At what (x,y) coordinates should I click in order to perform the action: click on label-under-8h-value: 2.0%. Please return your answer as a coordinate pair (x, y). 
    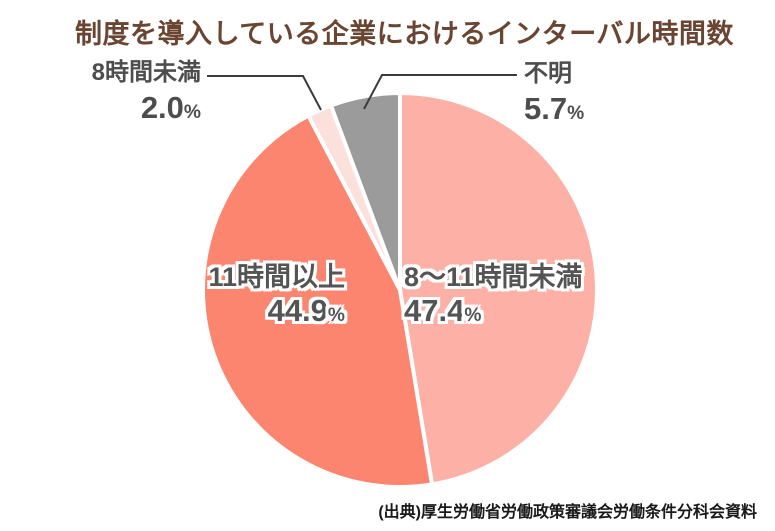
    Looking at the image, I should click on (146, 108).